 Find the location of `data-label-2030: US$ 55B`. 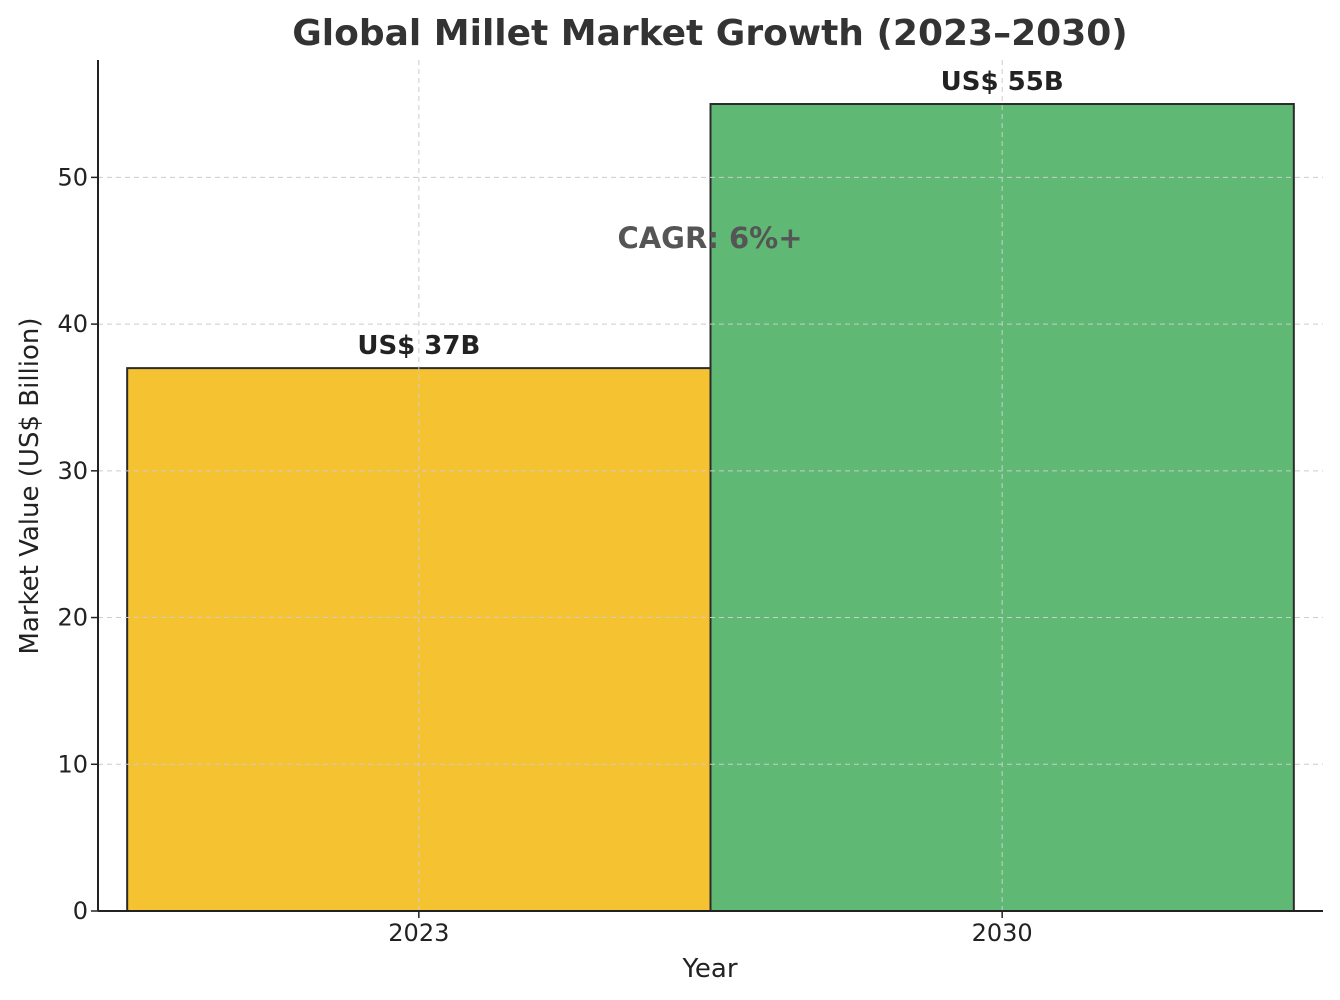

data-label-2030: US$ 55B is located at coordinates (1002, 82).